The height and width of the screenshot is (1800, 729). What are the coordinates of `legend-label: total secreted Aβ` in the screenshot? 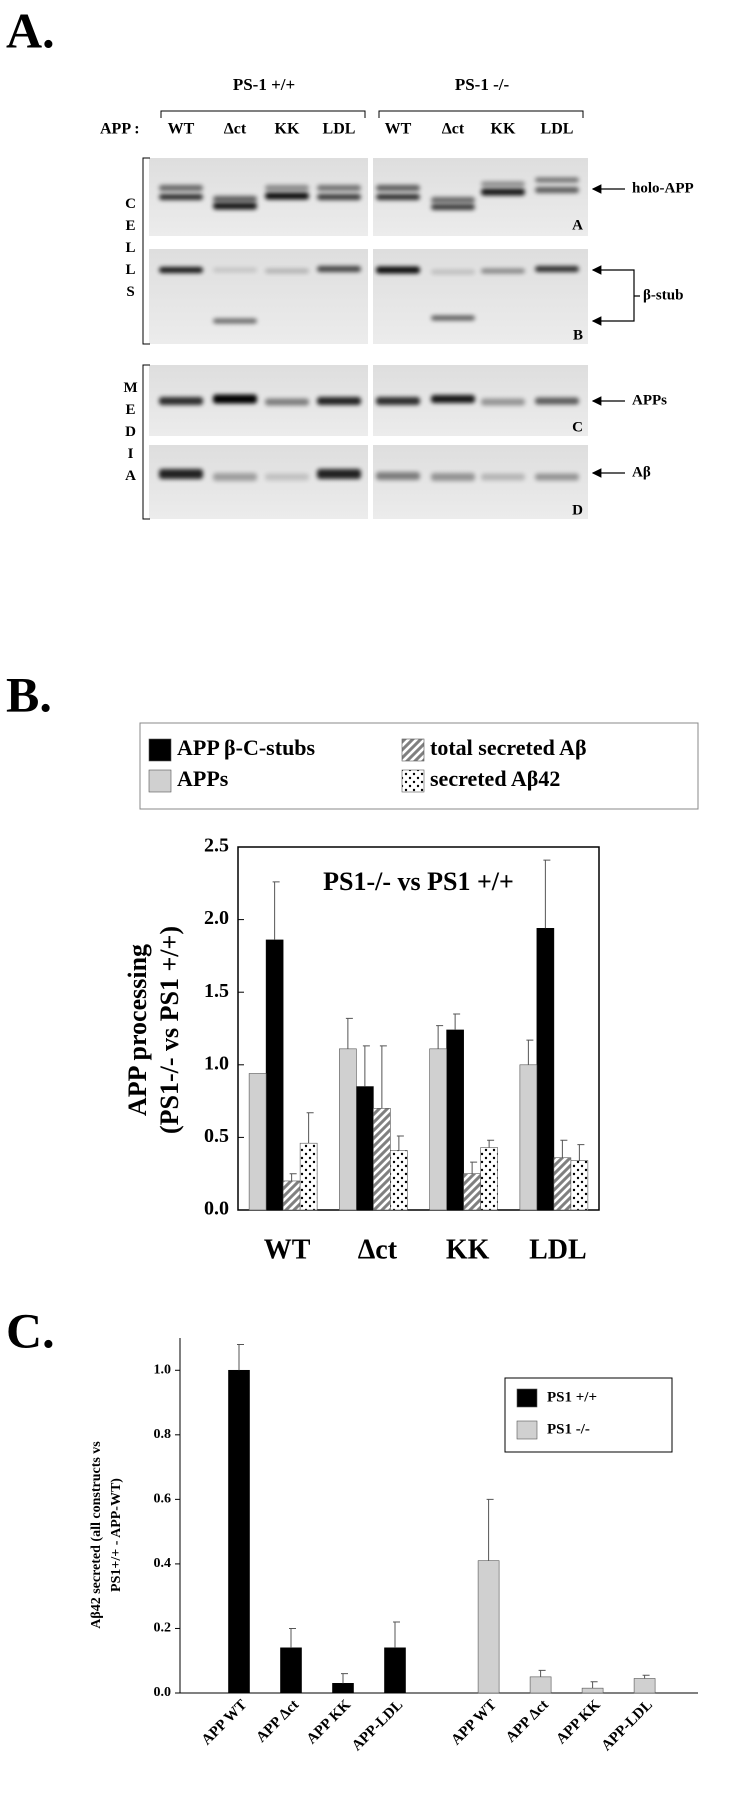 It's located at (508, 747).